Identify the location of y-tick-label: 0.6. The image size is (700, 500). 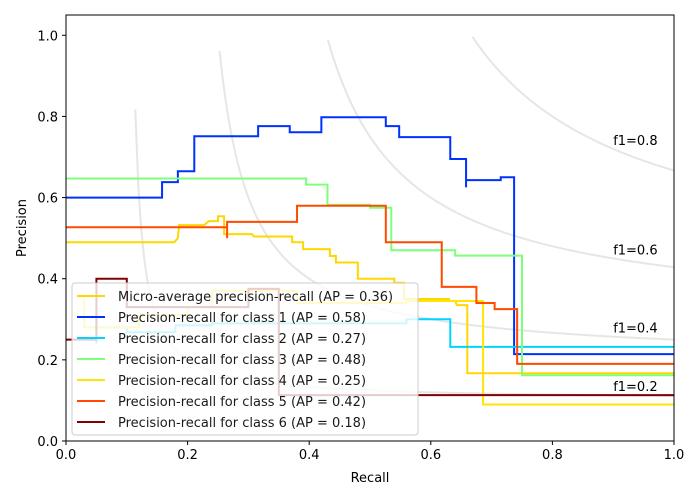
(47, 199).